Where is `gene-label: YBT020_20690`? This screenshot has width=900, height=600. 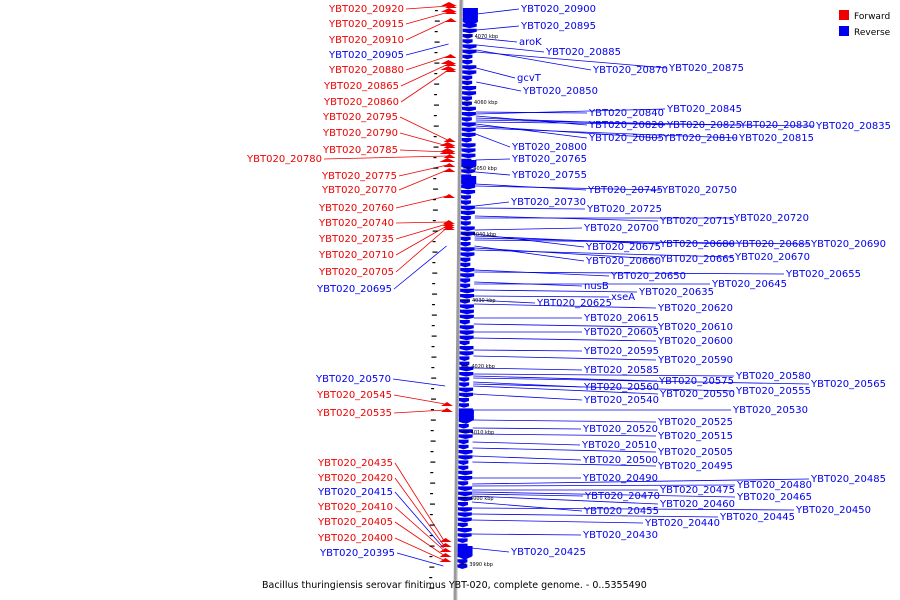
gene-label: YBT020_20690 is located at coordinates (848, 244).